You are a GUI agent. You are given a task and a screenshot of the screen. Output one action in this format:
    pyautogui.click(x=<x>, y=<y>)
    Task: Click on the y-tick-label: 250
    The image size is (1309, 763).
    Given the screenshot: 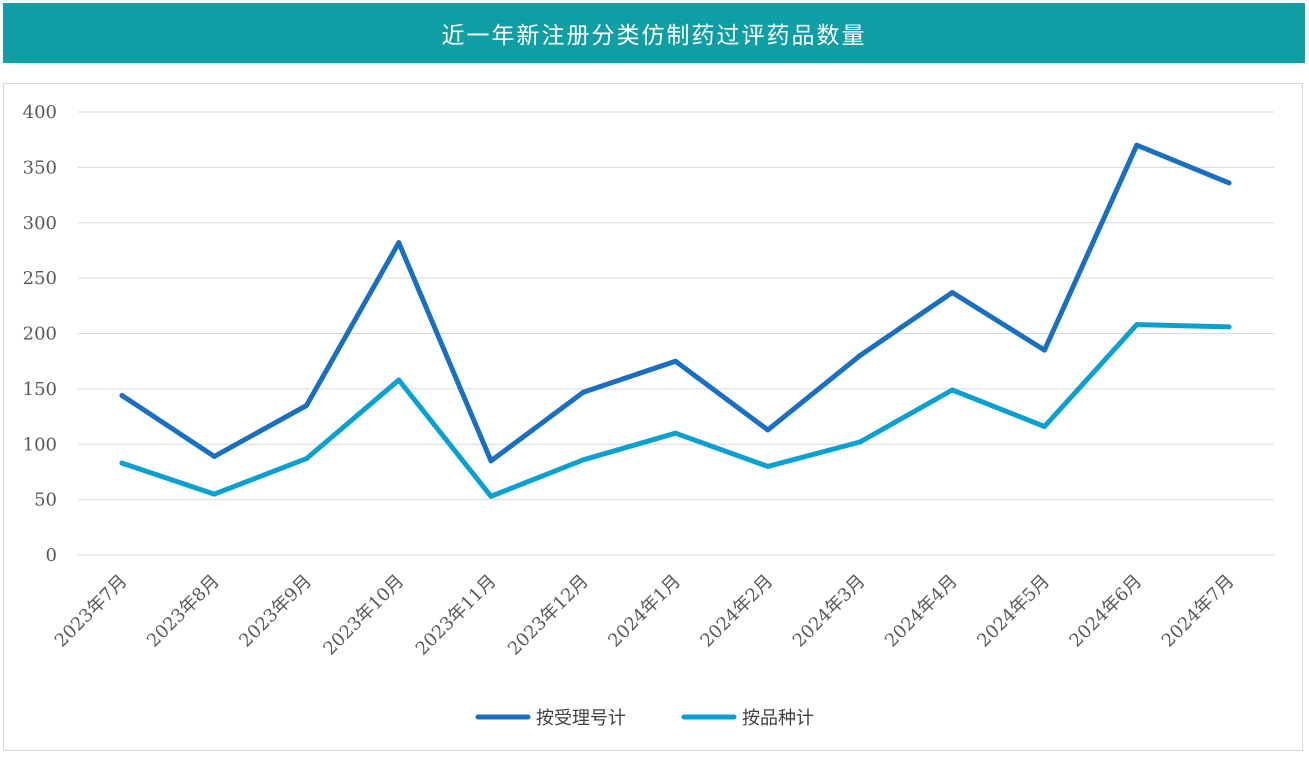 What is the action you would take?
    pyautogui.click(x=40, y=278)
    